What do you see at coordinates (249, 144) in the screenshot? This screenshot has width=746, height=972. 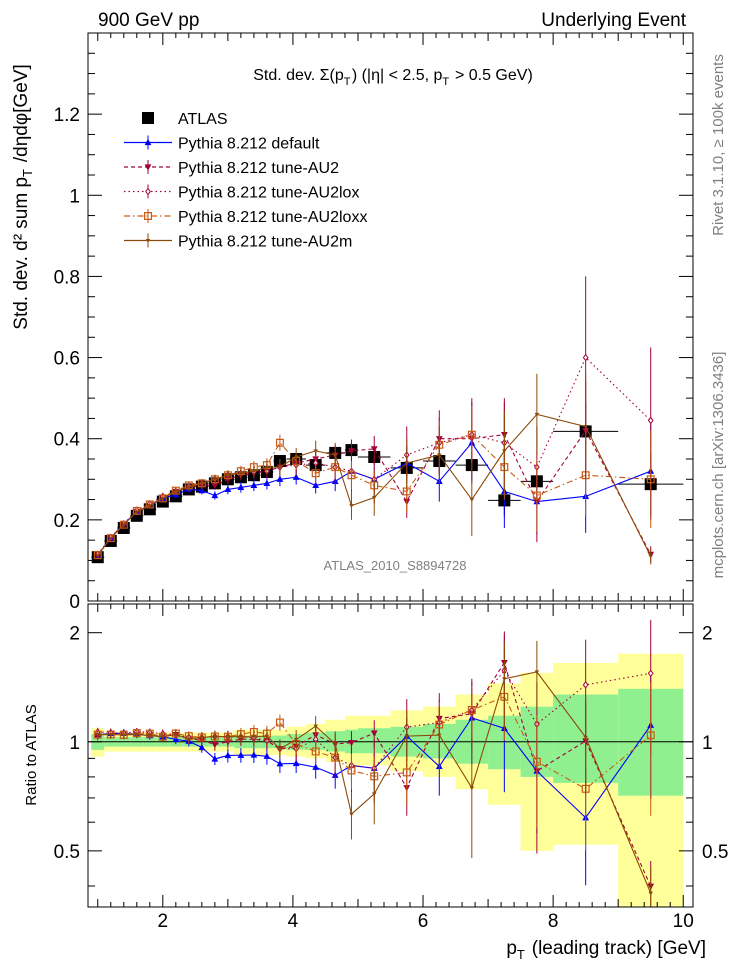 I see `legend-label: Pythia 8.212 default` at bounding box center [249, 144].